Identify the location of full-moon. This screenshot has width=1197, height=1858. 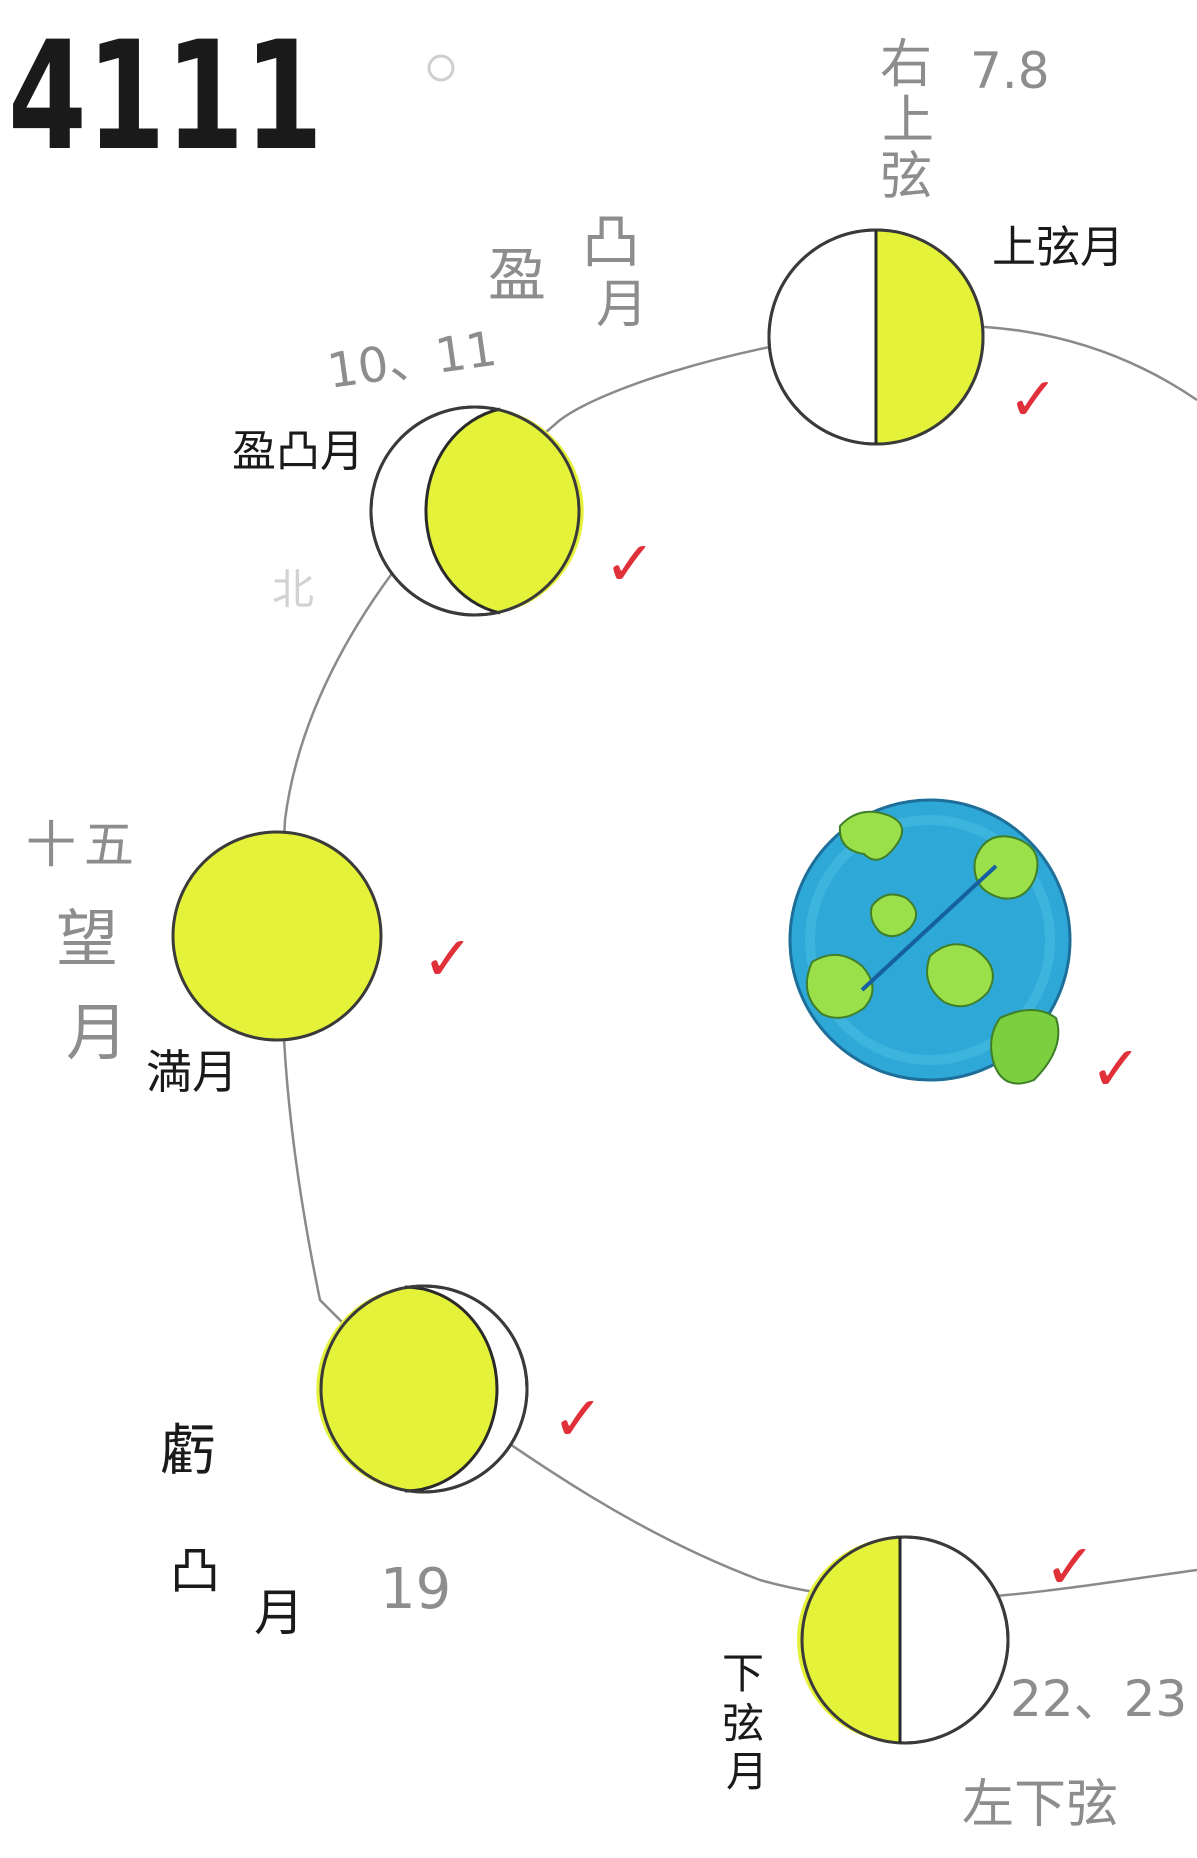
(277, 936).